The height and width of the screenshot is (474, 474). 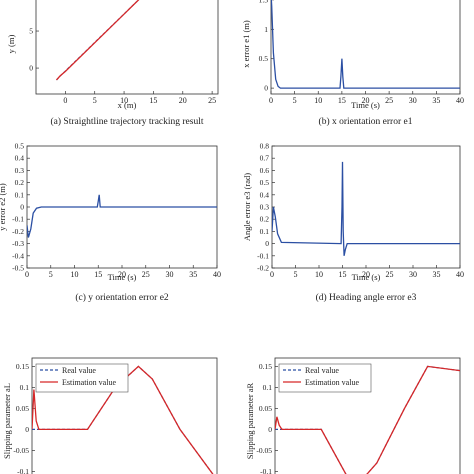 What do you see at coordinates (7, 421) in the screenshot?
I see `y-axis-label: Slipping parameter aL` at bounding box center [7, 421].